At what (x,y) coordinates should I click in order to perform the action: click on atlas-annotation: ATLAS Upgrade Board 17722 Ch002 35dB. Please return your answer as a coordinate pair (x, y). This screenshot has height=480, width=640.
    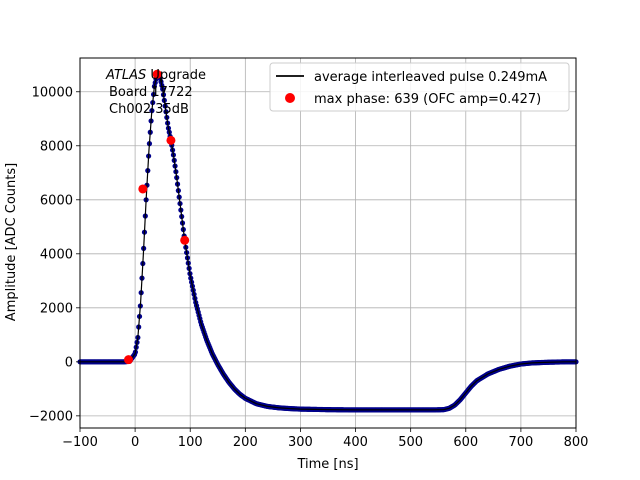
    Looking at the image, I should click on (155, 92).